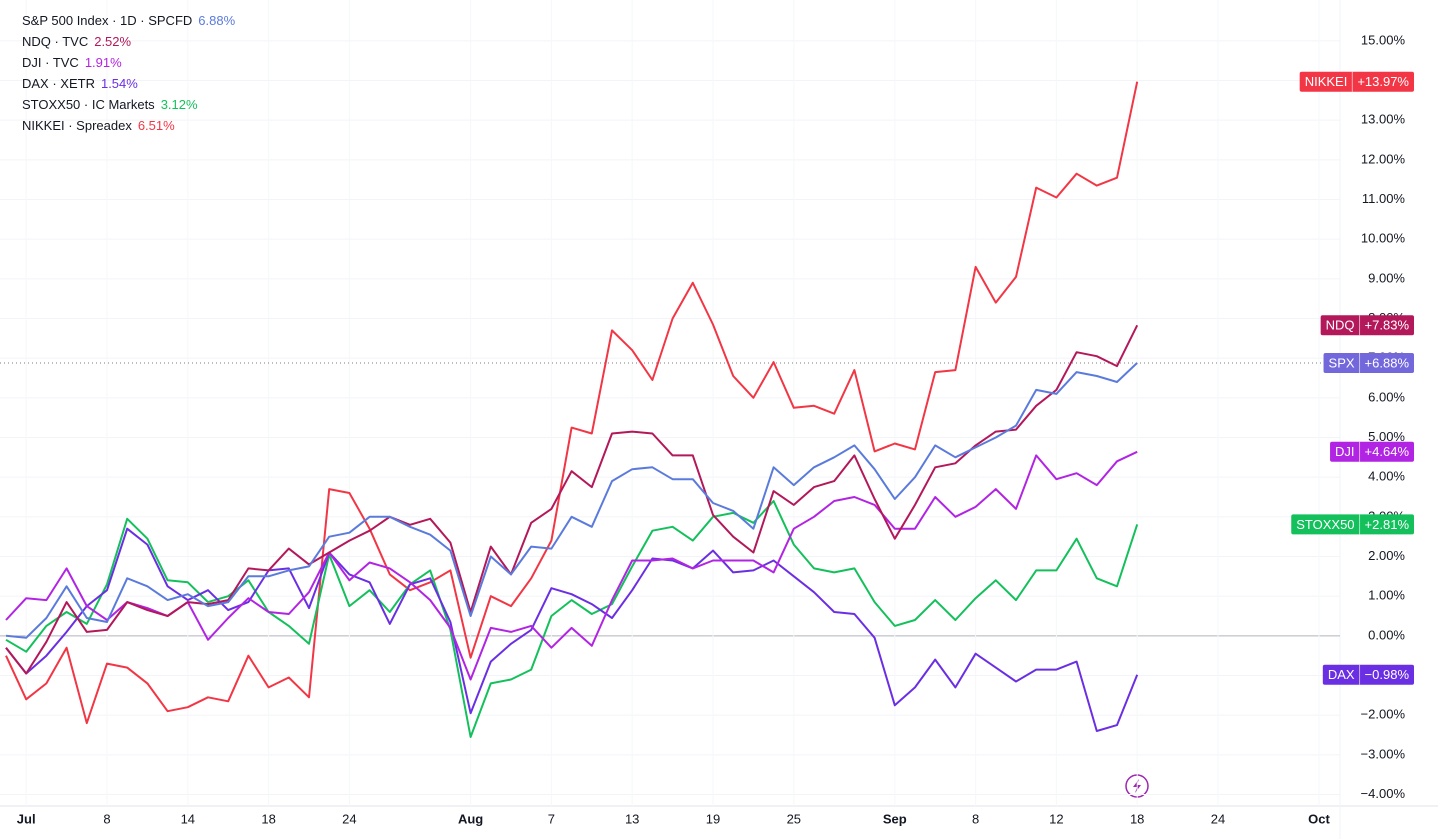  What do you see at coordinates (88, 104) in the screenshot?
I see `legend-name: STOXX50 · IC Markets` at bounding box center [88, 104].